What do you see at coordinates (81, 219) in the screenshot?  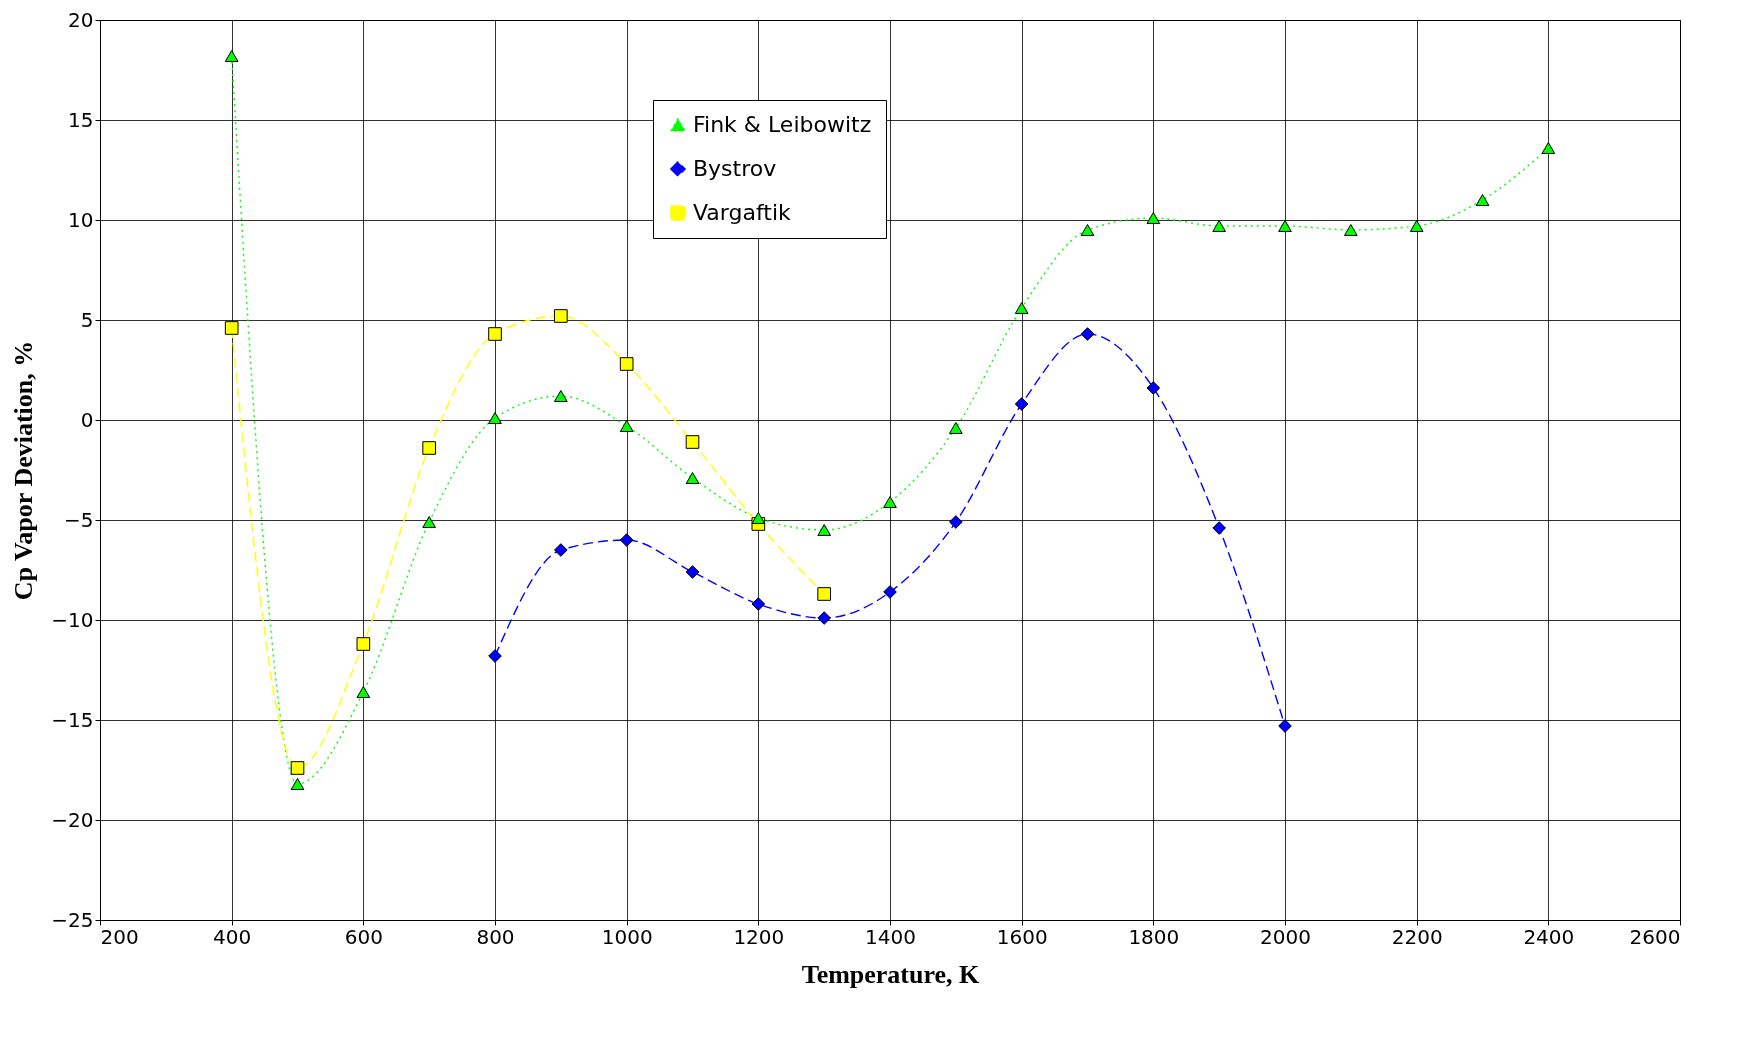 I see `y-tick-label: 10` at bounding box center [81, 219].